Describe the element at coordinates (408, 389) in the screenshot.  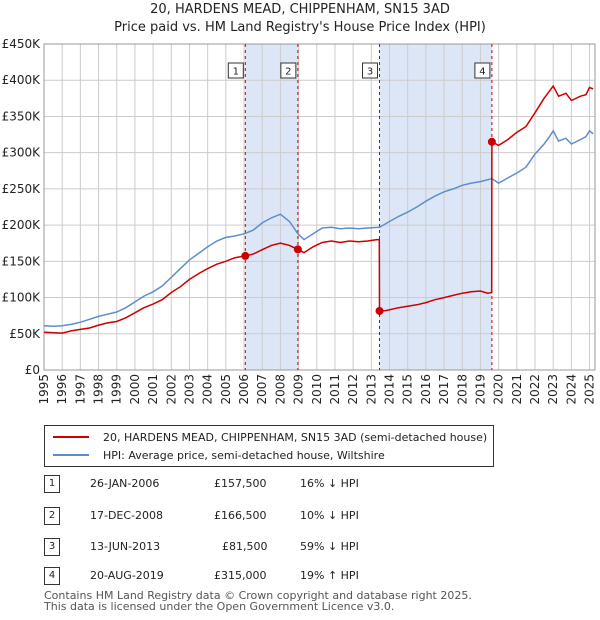
I see `x-tick-label: 2015` at that location.